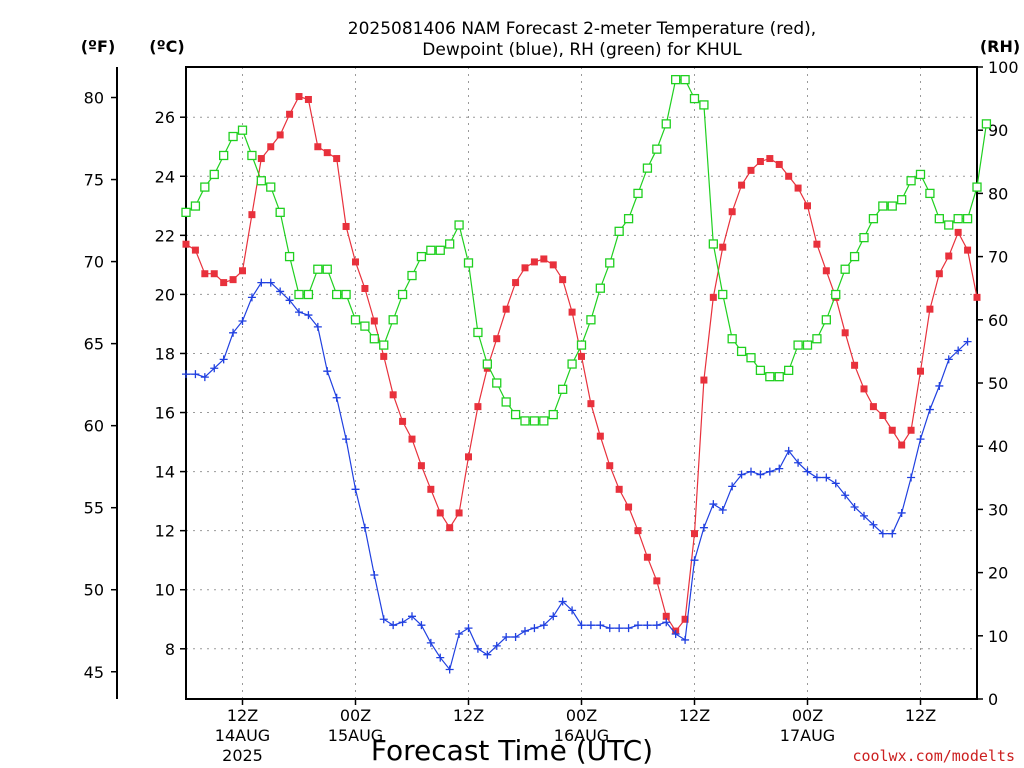 The height and width of the screenshot is (768, 1024). What do you see at coordinates (694, 715) in the screenshot?
I see `x-tick-label: 12Z` at bounding box center [694, 715].